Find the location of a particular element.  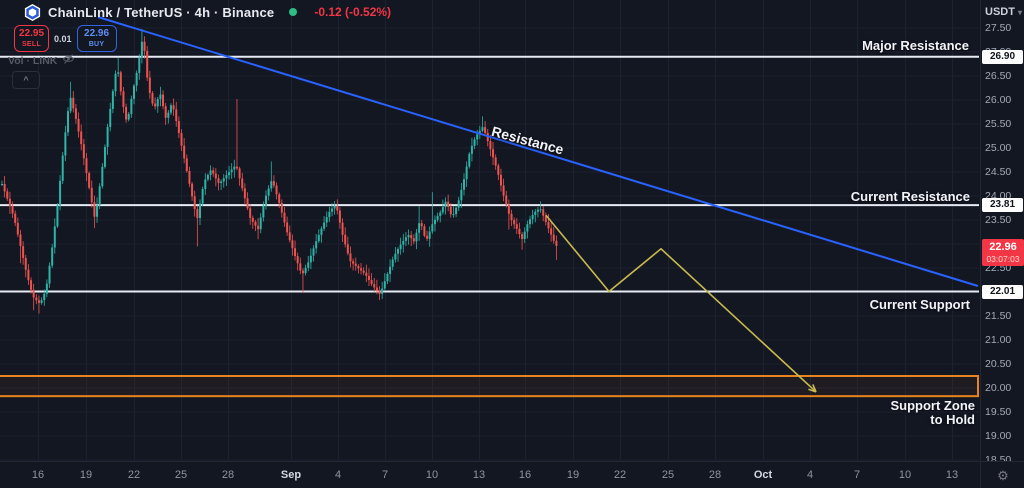

major-resistance-level-price-label: 26.90 is located at coordinates (1002, 56).